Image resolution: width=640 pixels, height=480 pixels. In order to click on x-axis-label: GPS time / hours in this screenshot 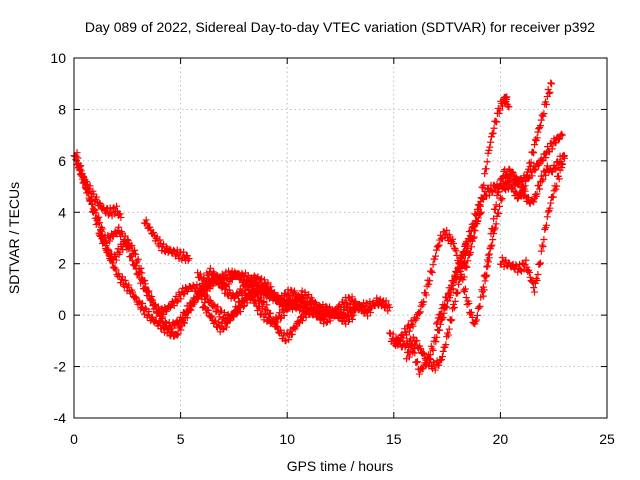, I will do `click(340, 466)`.